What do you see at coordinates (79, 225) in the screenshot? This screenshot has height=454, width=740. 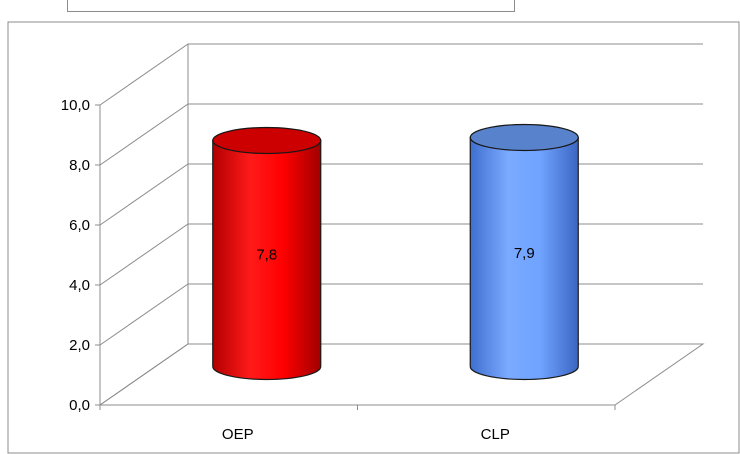 I see `y-tick-label: 6,0` at bounding box center [79, 225].